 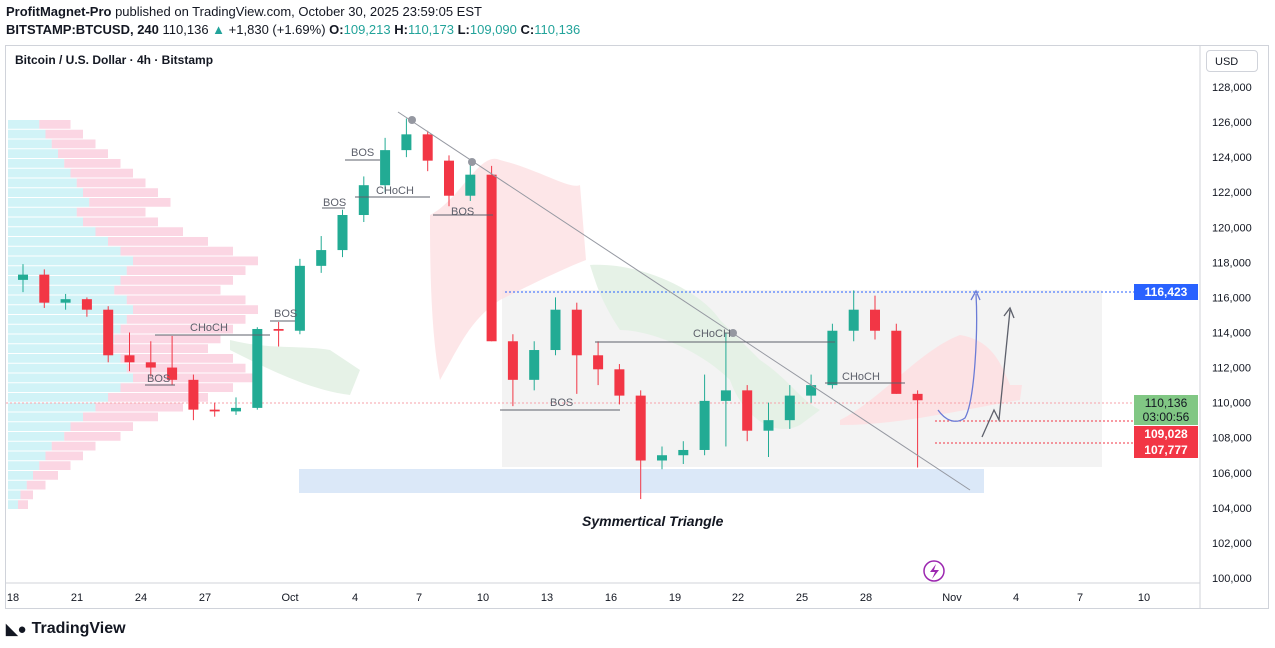 I want to click on open-label: O:, so click(x=336, y=29).